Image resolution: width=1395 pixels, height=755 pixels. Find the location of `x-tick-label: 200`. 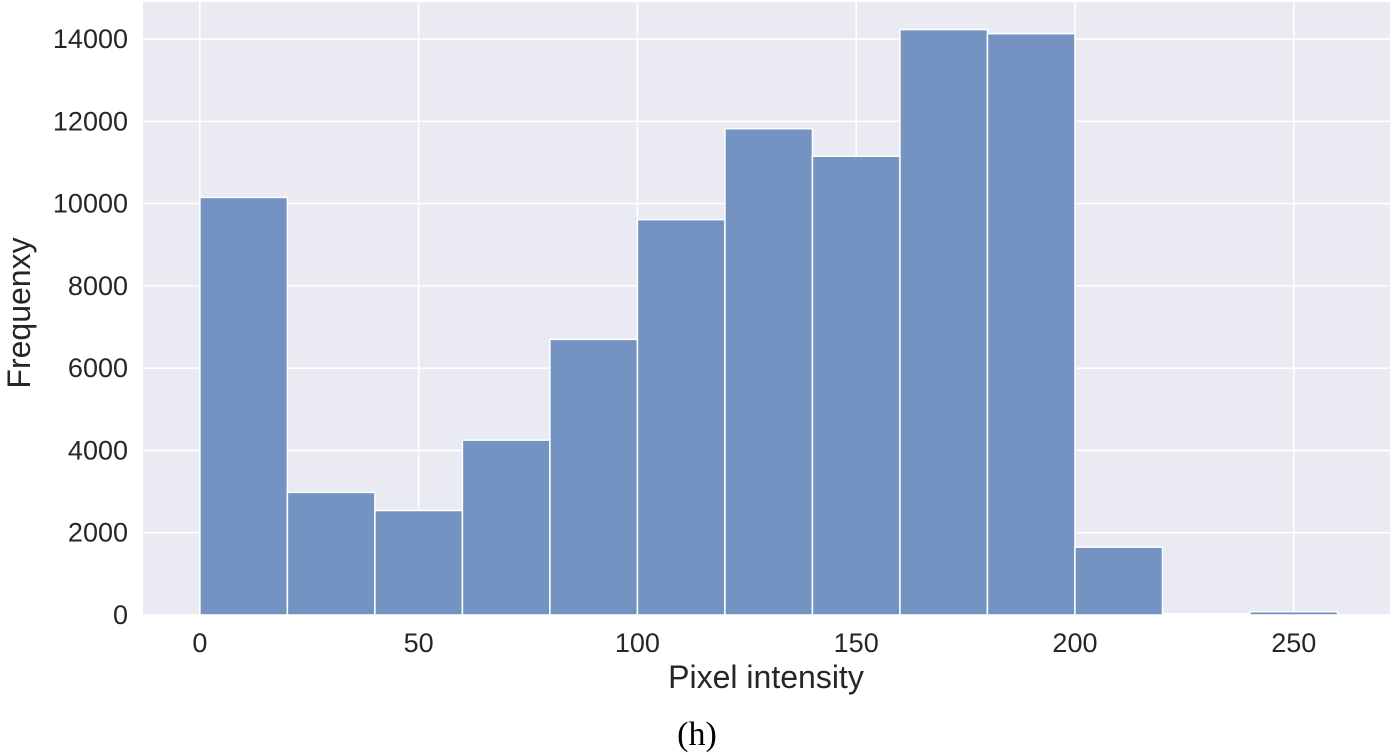

x-tick-label: 200 is located at coordinates (1074, 643).